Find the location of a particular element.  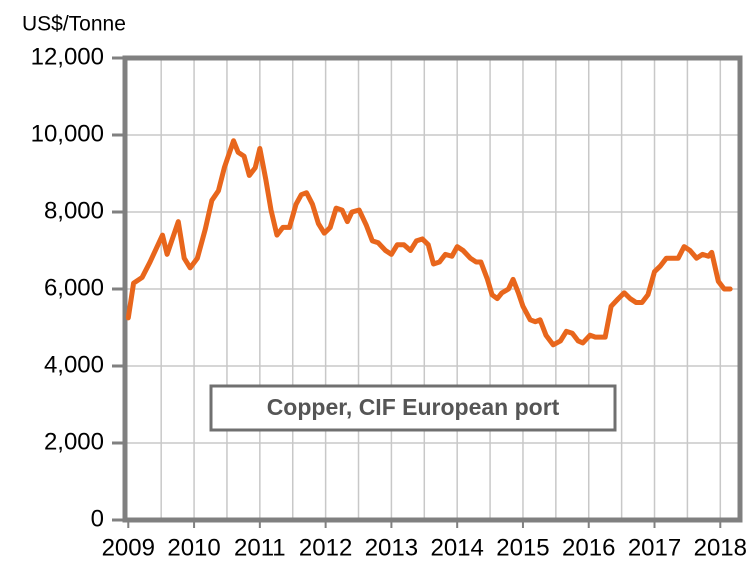

y-axis-label: US$/Tonne is located at coordinates (74, 24).